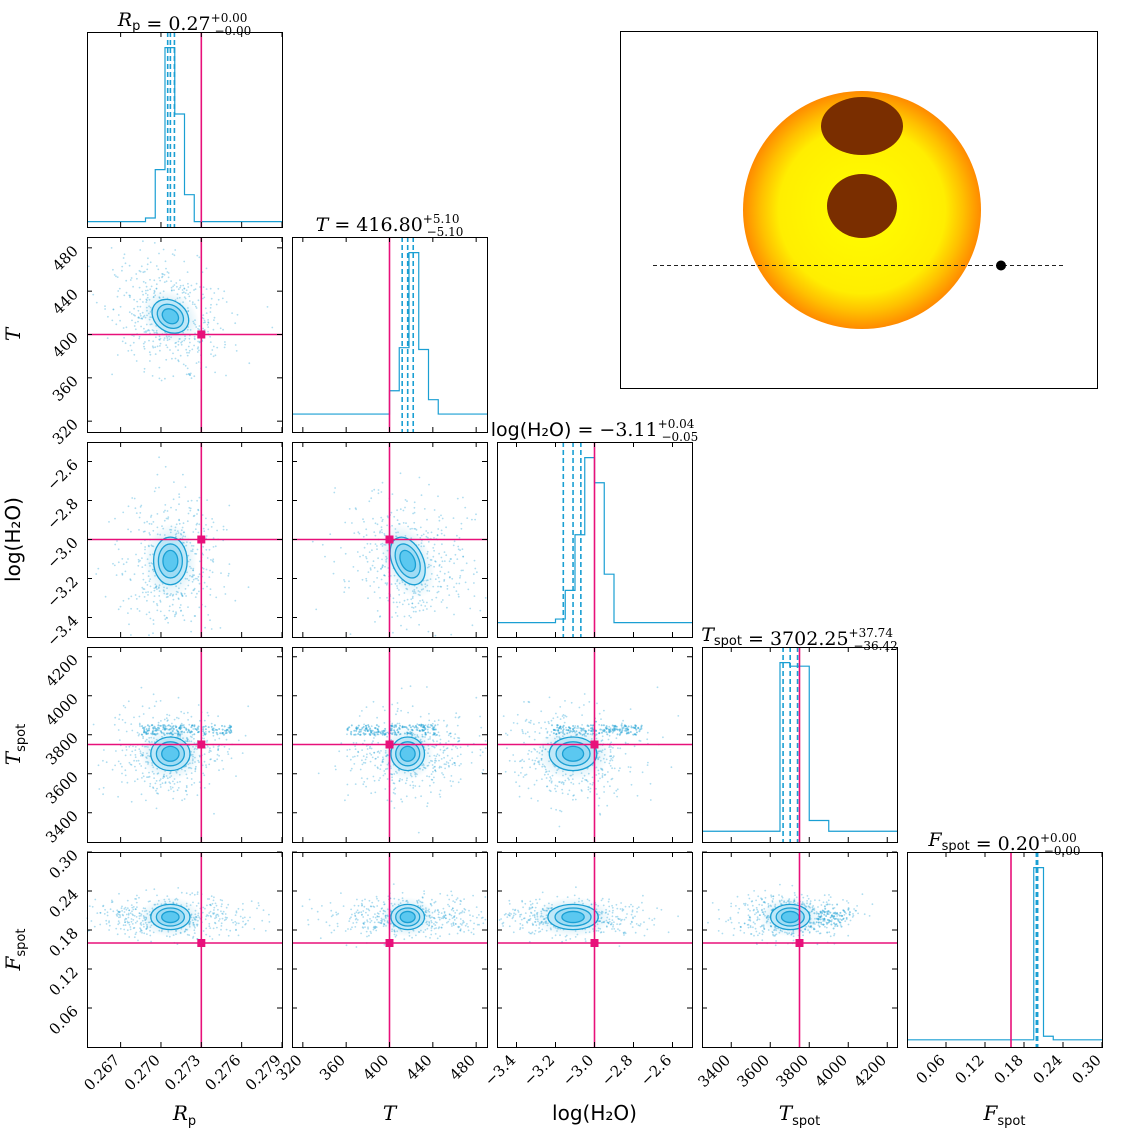  What do you see at coordinates (184, 23) in the screenshot?
I see `panel-title: Rp = 0.27+0.00 −0.00` at bounding box center [184, 23].